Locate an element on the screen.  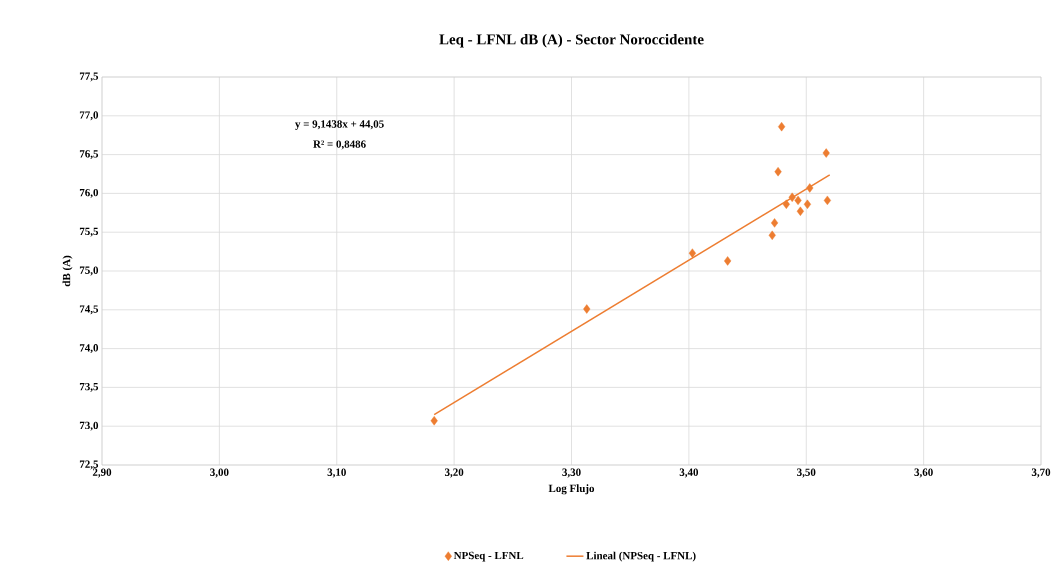
x-tick-label: 2,90 is located at coordinates (102, 473).